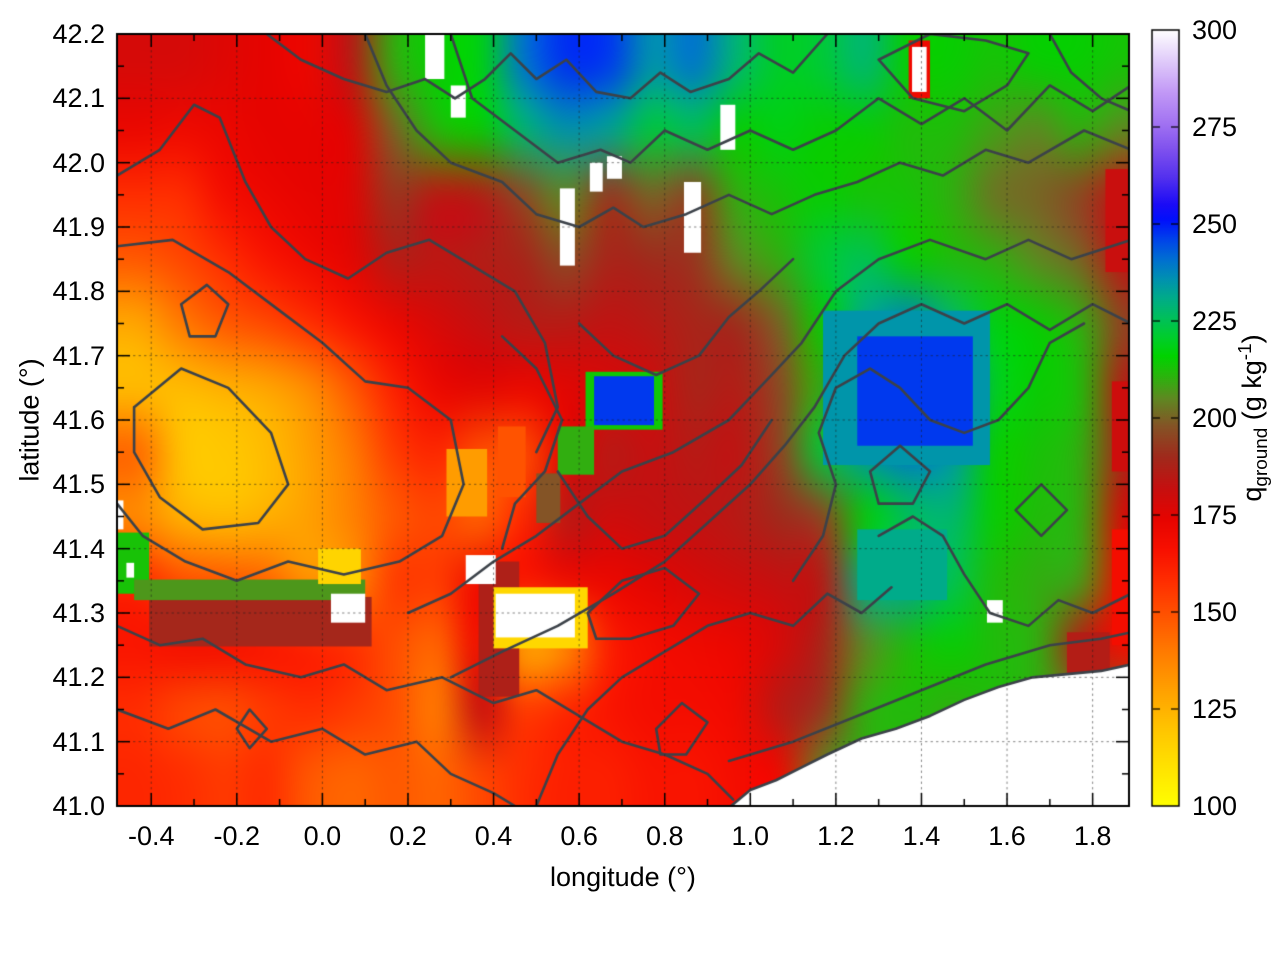  What do you see at coordinates (750, 836) in the screenshot?
I see `x-tick-label: 1.0` at bounding box center [750, 836].